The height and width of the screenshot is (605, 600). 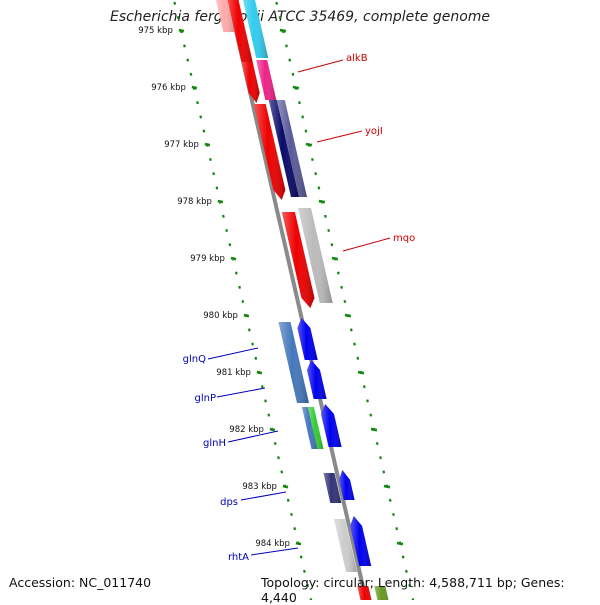 I want to click on gene-label-dps: dps, so click(x=229, y=502).